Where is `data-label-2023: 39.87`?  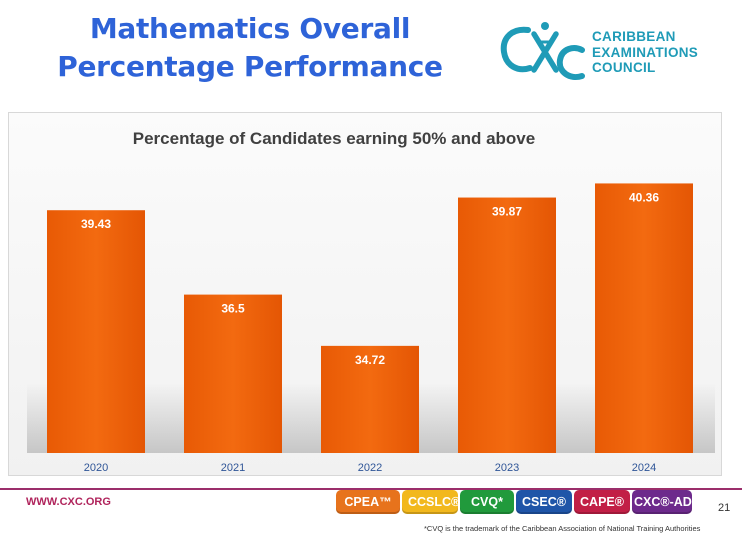
data-label-2023: 39.87 is located at coordinates (507, 212).